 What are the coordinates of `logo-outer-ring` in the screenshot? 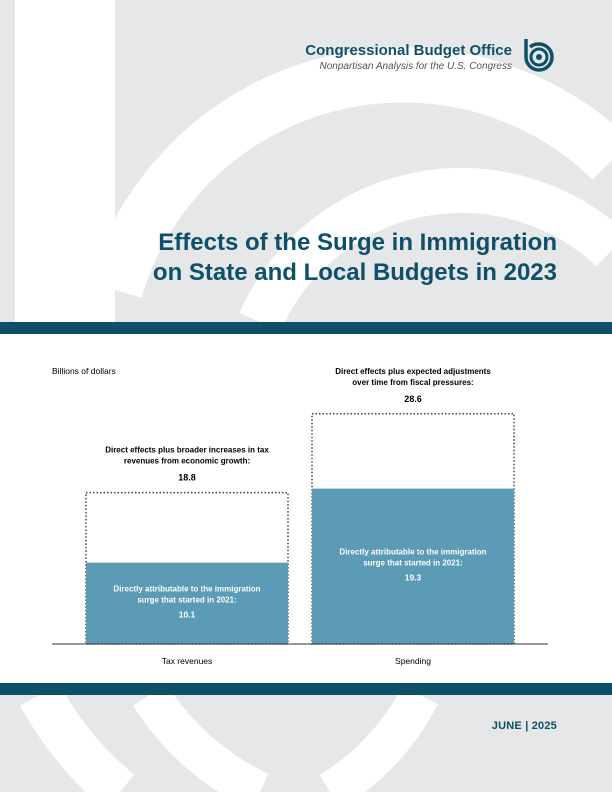 It's located at (539, 55).